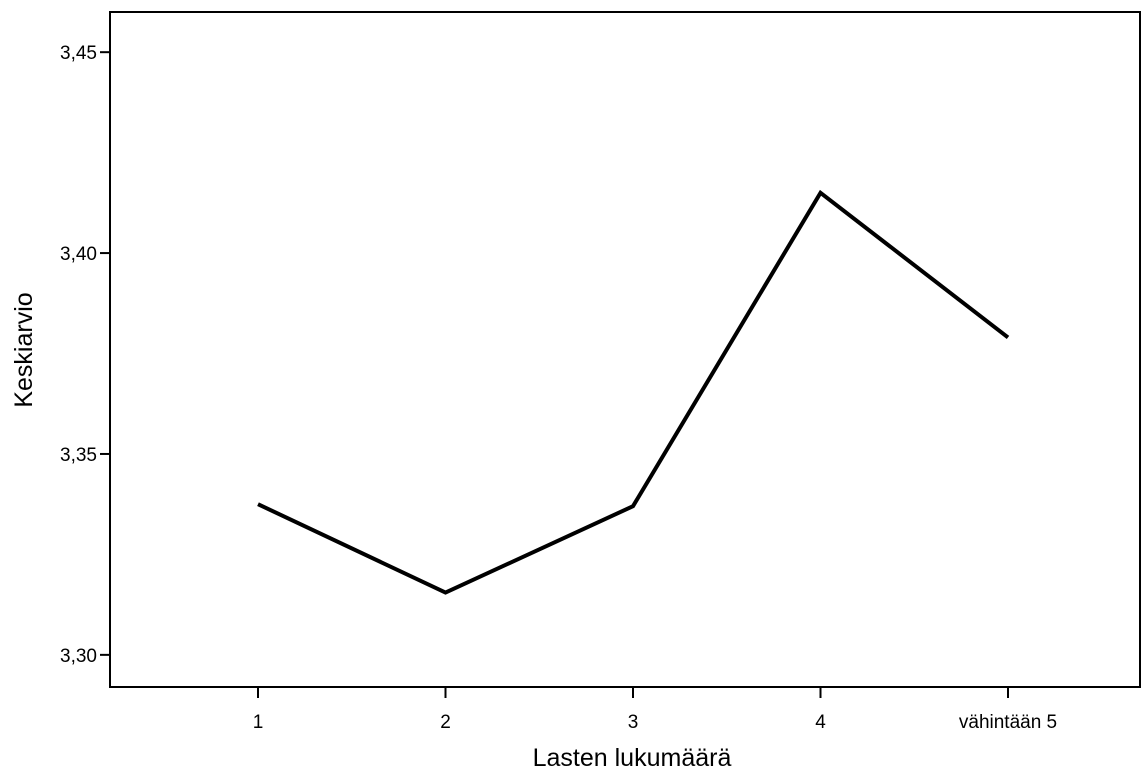 The image size is (1141, 773). Describe the element at coordinates (78, 53) in the screenshot. I see `y-tick-label-3: 3,45` at that location.